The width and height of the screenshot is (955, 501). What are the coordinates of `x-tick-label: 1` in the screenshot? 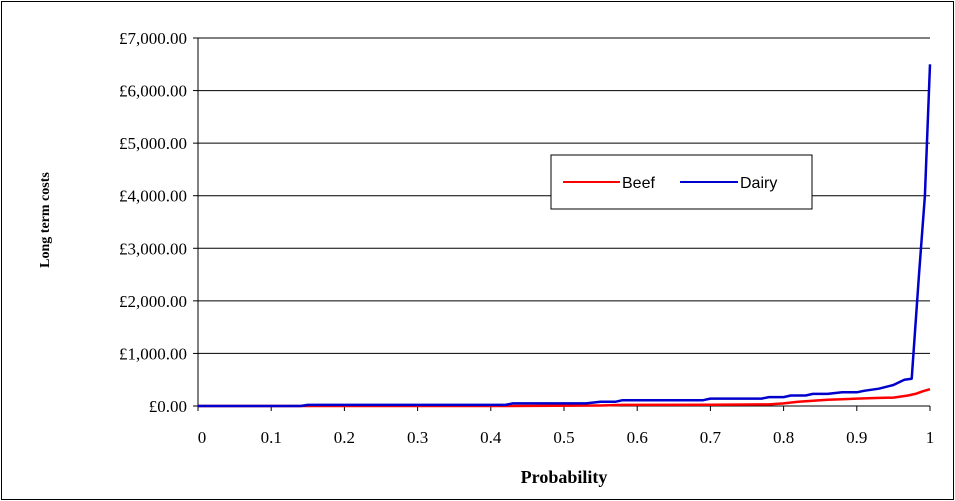 It's located at (930, 437).